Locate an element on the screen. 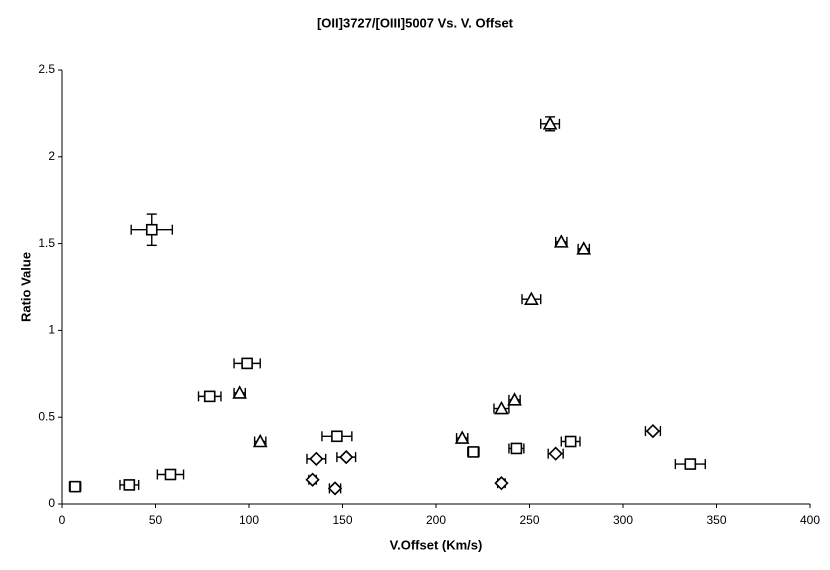 Image resolution: width=830 pixels, height=570 pixels. y-tick-label: 0.5 is located at coordinates (46, 416).